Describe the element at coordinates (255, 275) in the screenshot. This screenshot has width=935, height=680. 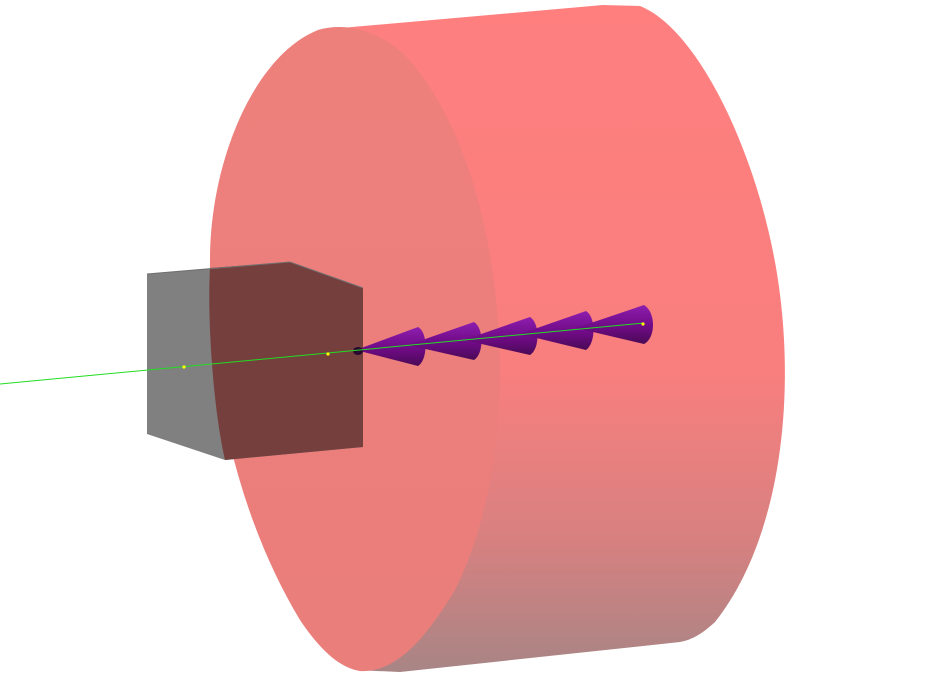
I see `box-top-edge` at that location.